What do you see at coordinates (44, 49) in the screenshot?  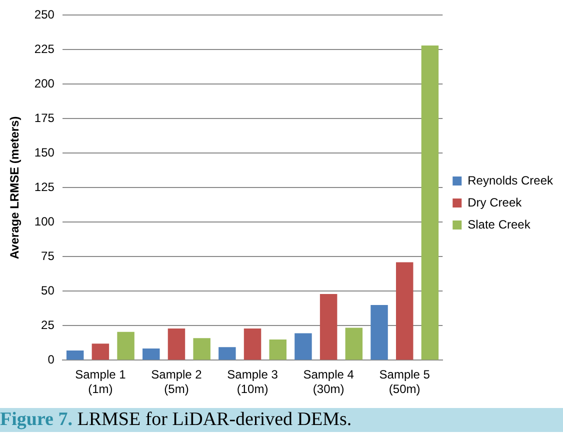 I see `y-tick-label: 225` at bounding box center [44, 49].